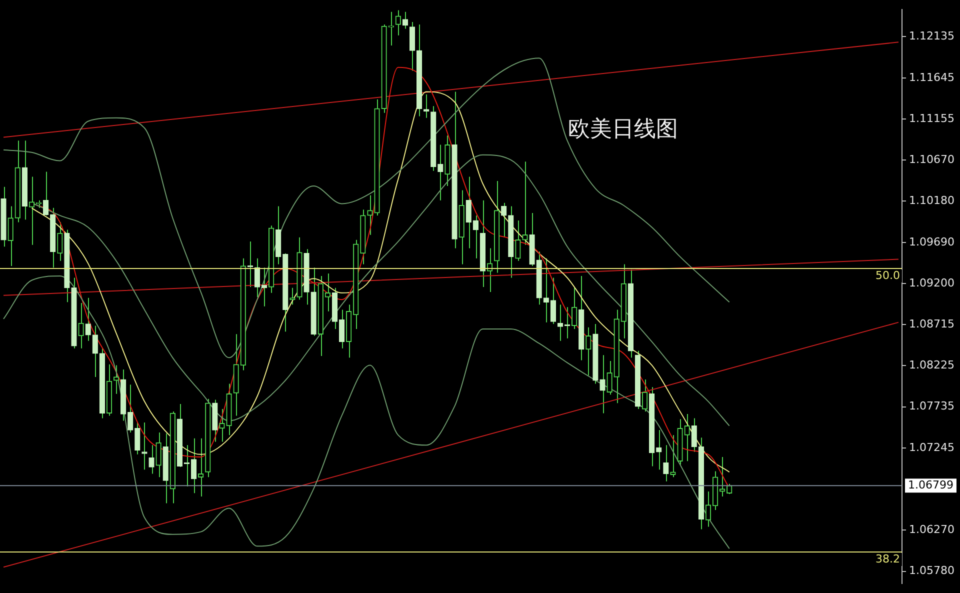 The image size is (960, 593). What do you see at coordinates (888, 275) in the screenshot?
I see `annotation: 50.0` at bounding box center [888, 275].